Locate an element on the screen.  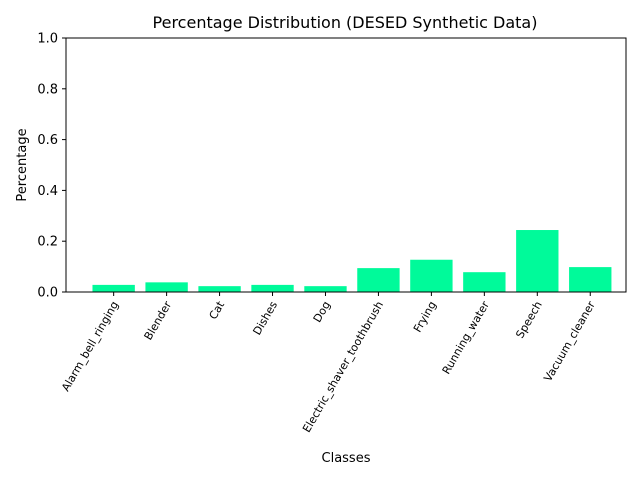
y-tick-label: 0.8 is located at coordinates (47, 89).